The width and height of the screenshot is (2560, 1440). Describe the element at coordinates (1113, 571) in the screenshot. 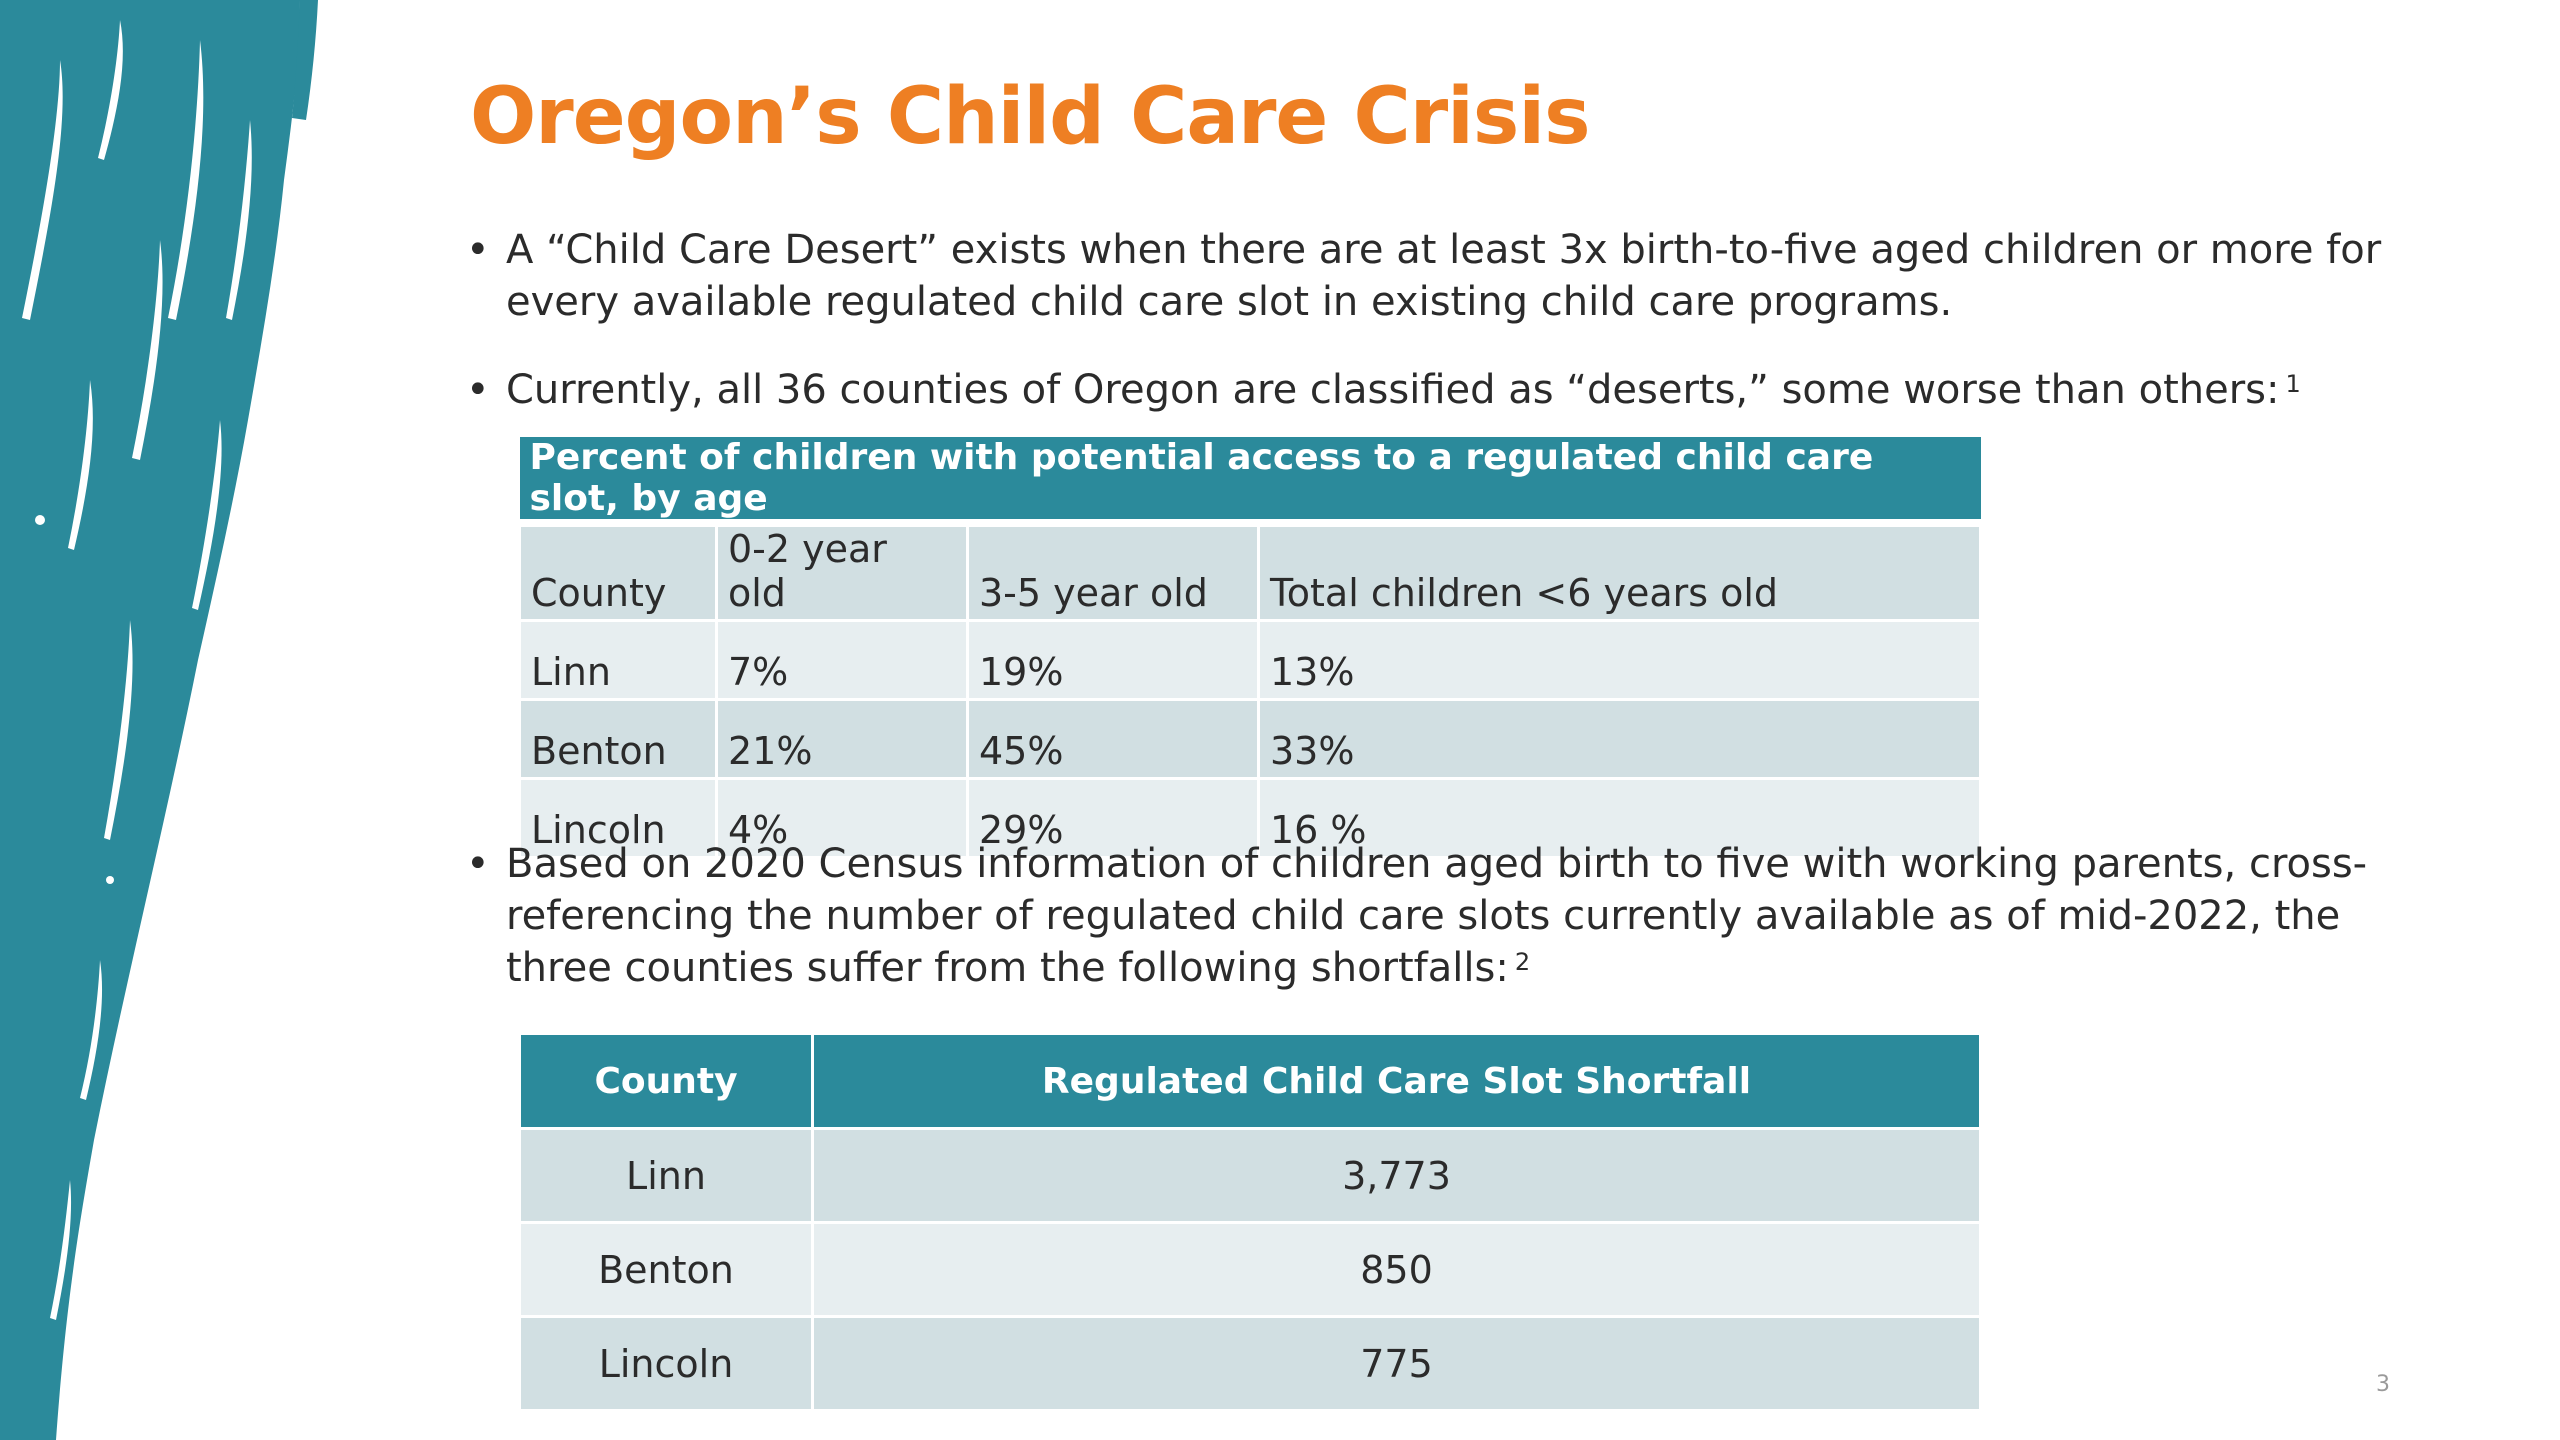

I see `column-header: 3-5 year old` at that location.